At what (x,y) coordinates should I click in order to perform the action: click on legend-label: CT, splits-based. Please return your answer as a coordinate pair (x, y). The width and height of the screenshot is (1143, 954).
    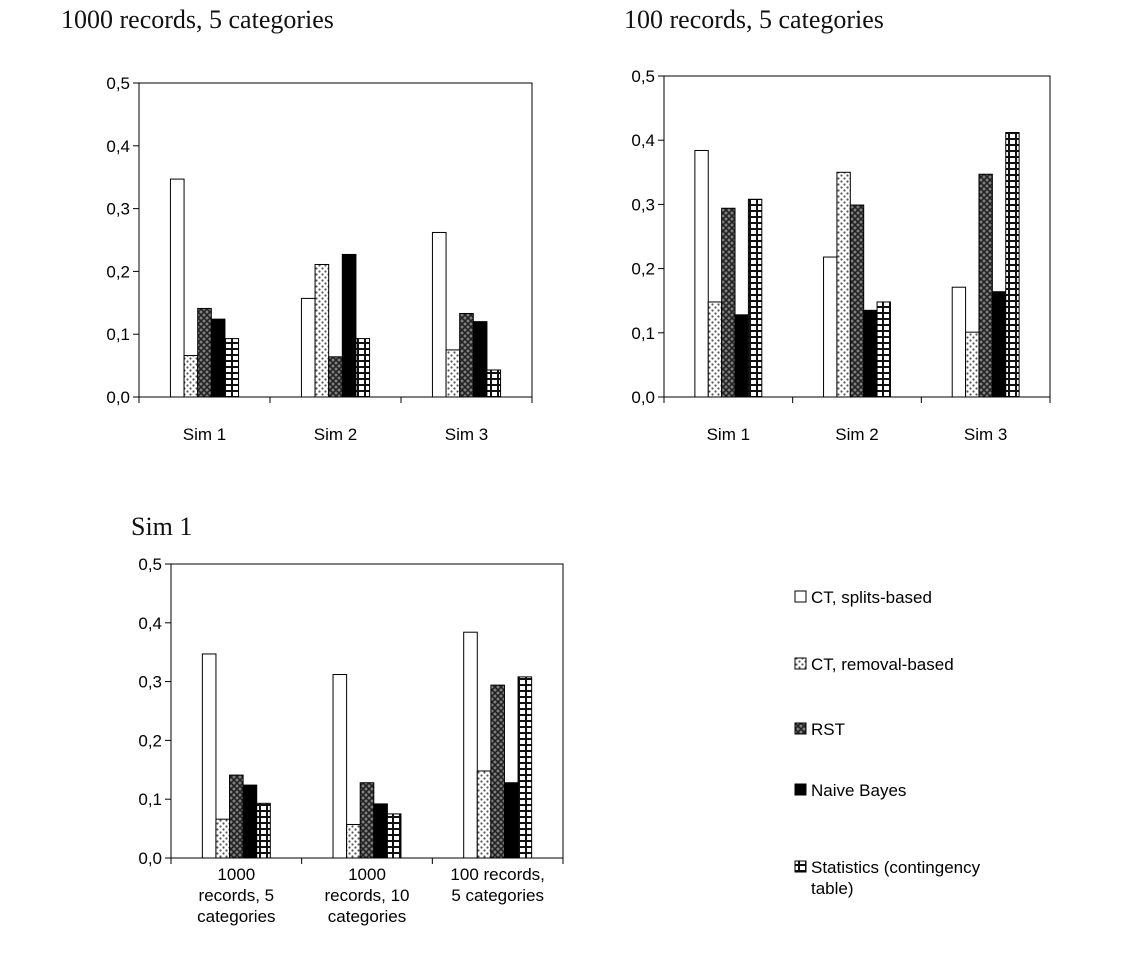
    Looking at the image, I should click on (871, 597).